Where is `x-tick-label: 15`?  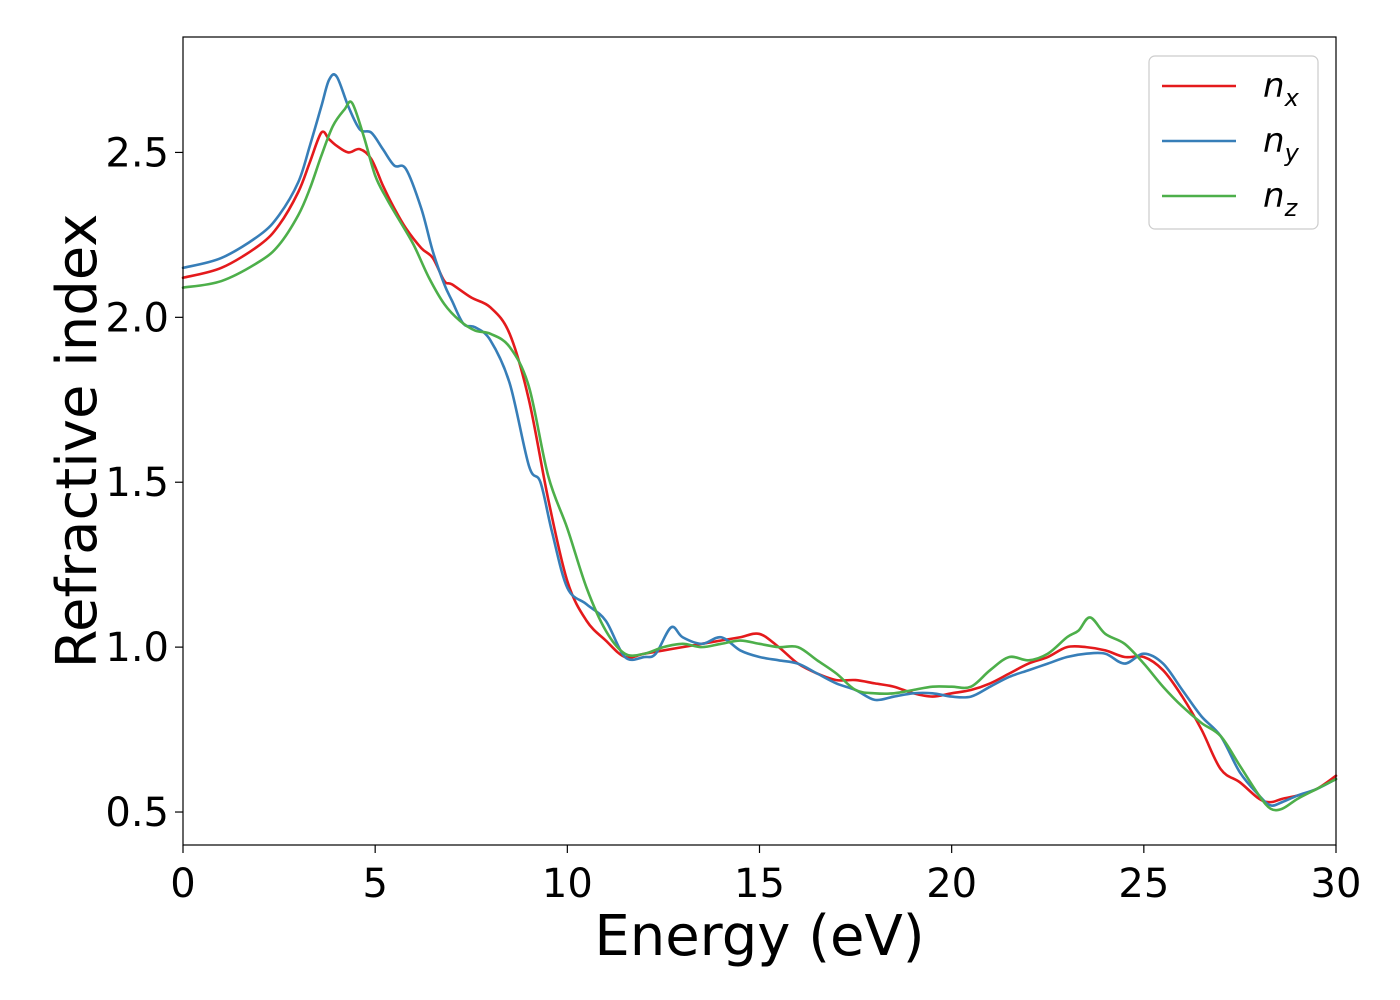 x-tick-label: 15 is located at coordinates (759, 884).